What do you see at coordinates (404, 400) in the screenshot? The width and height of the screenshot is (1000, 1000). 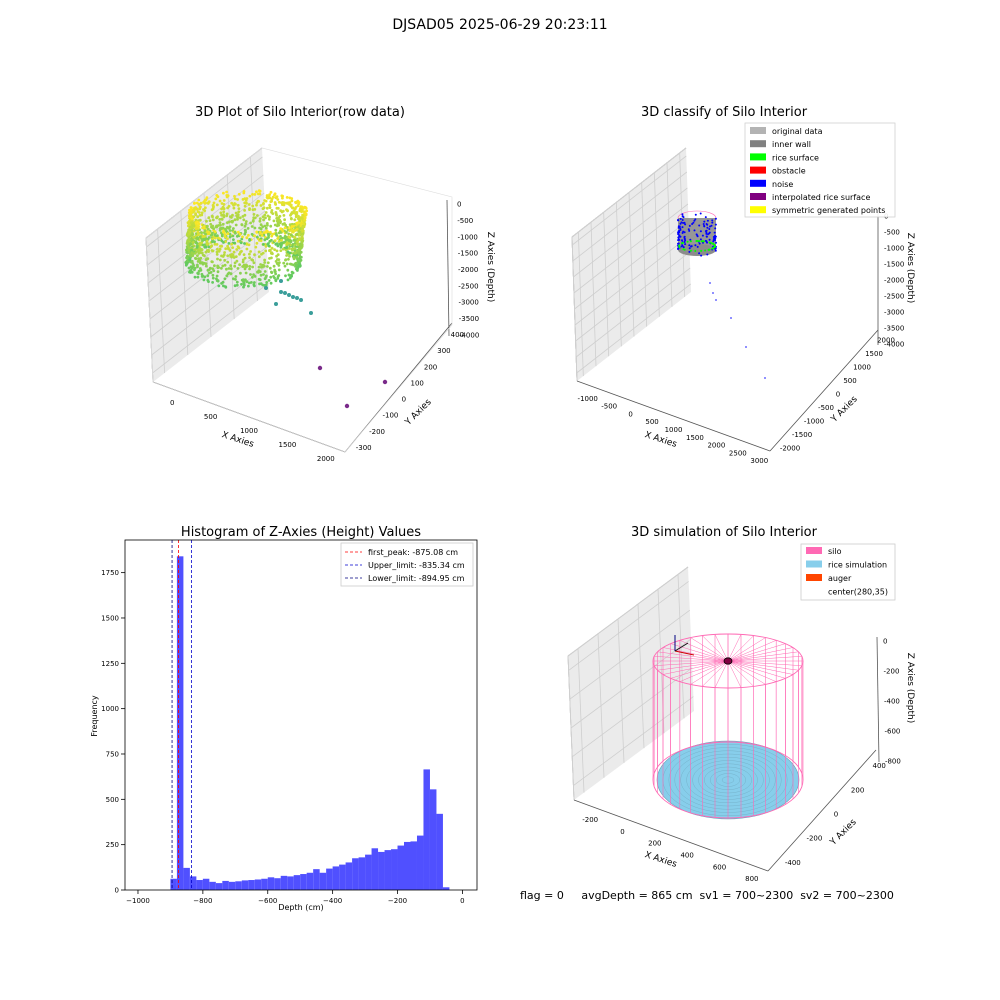 I see `raw-ytick: 0` at bounding box center [404, 400].